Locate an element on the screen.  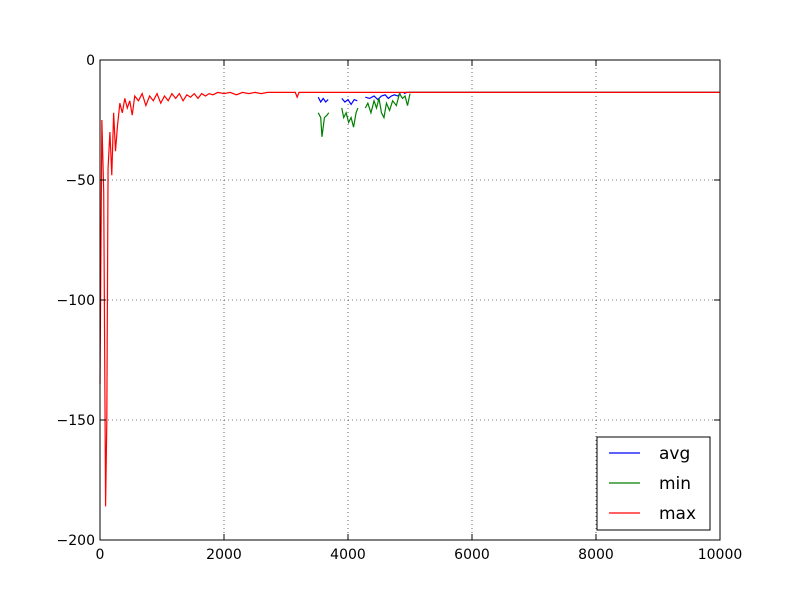
y-tick-label: −200 is located at coordinates (76, 541).